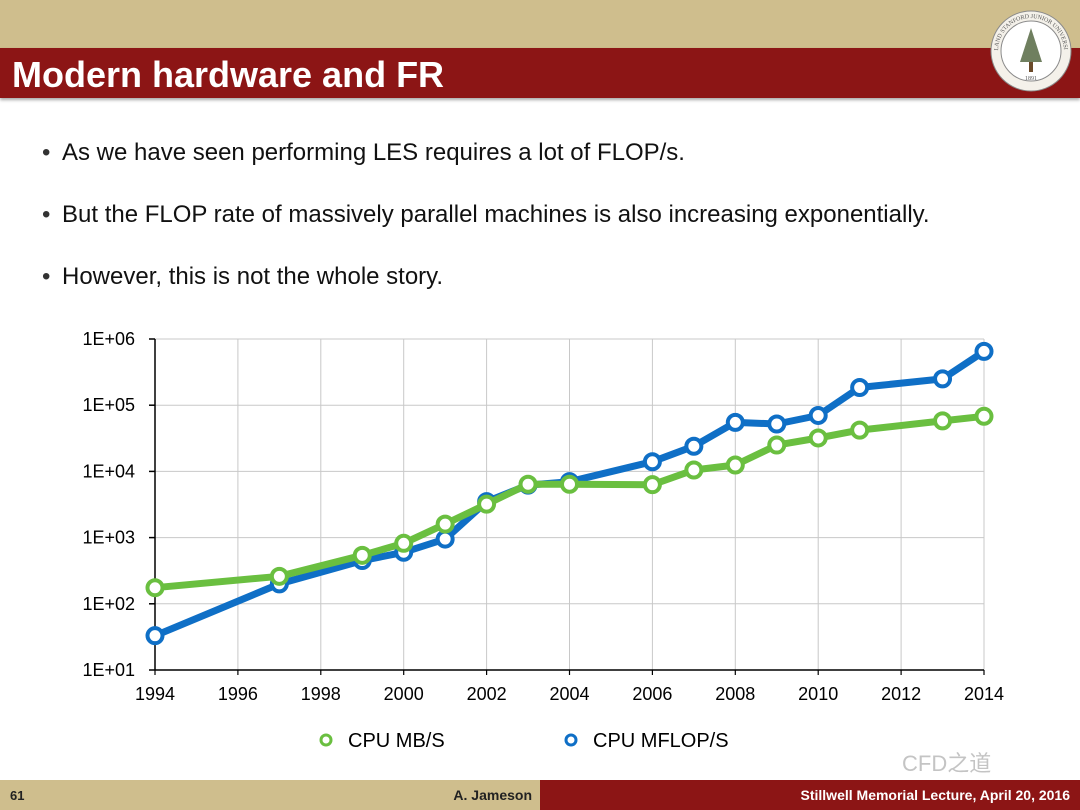 This screenshot has width=1080, height=810. I want to click on legend-marker-cpu-mflop-s, so click(571, 740).